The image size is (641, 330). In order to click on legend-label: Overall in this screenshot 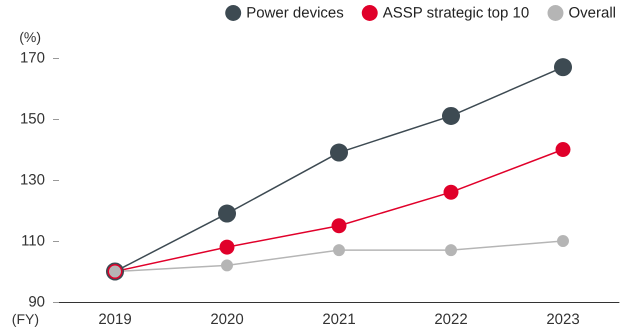, I will do `click(592, 13)`.